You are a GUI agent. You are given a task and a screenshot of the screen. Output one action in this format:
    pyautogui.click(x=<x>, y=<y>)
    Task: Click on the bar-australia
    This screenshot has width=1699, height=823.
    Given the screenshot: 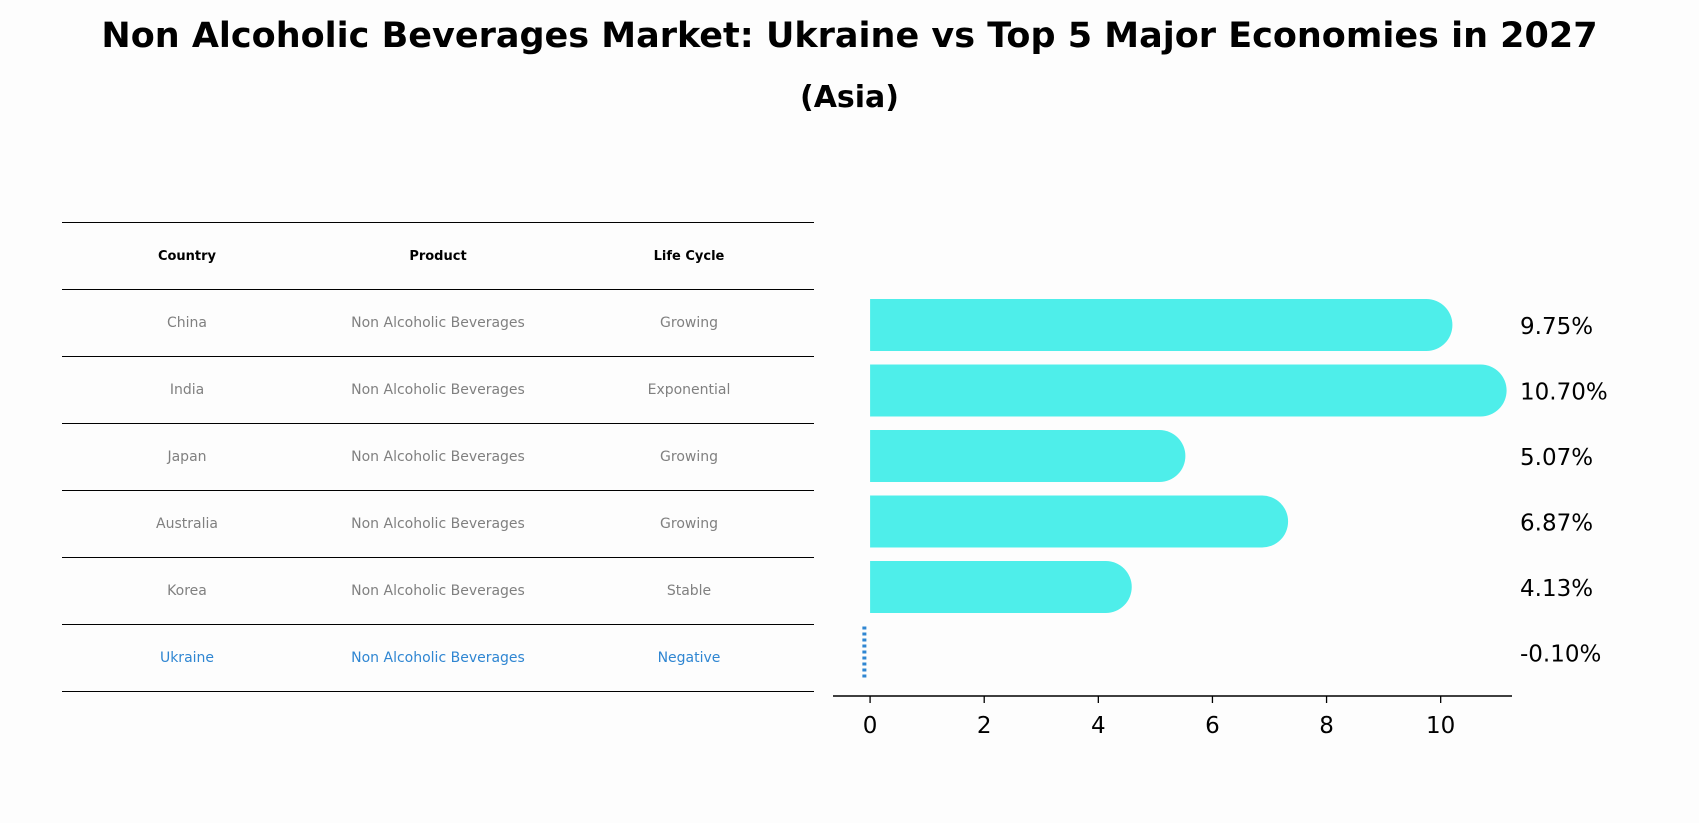 What is the action you would take?
    pyautogui.click(x=1079, y=521)
    